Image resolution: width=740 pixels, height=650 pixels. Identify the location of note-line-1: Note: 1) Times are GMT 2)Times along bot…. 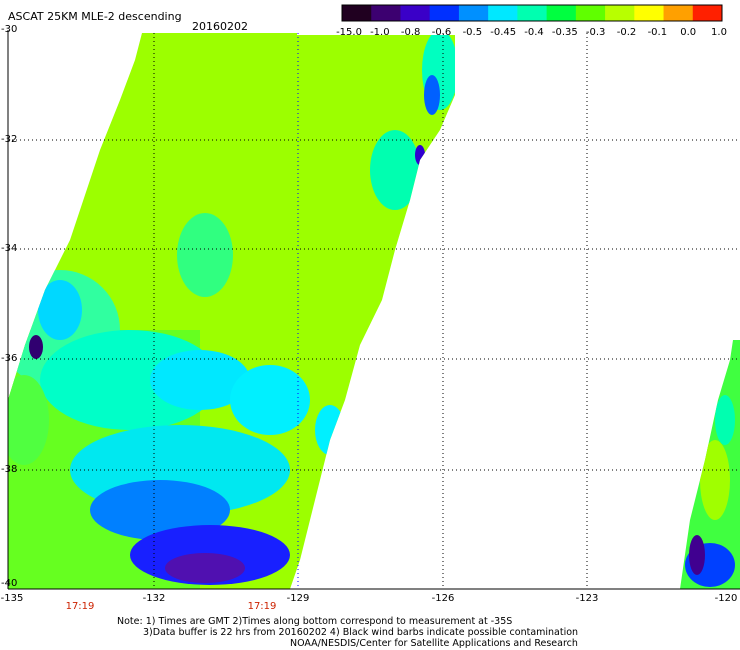
(315, 621).